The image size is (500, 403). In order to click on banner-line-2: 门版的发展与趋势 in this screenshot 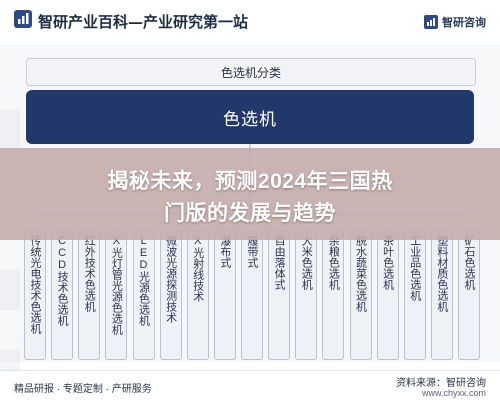, I will do `click(250, 213)`.